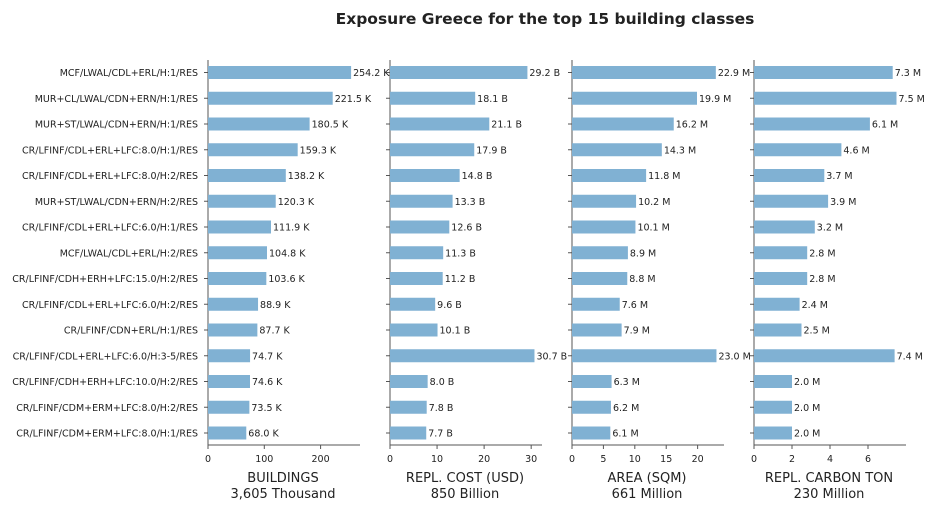 Image resolution: width=936 pixels, height=514 pixels. I want to click on bar-value-label: 180.5 K, so click(330, 125).